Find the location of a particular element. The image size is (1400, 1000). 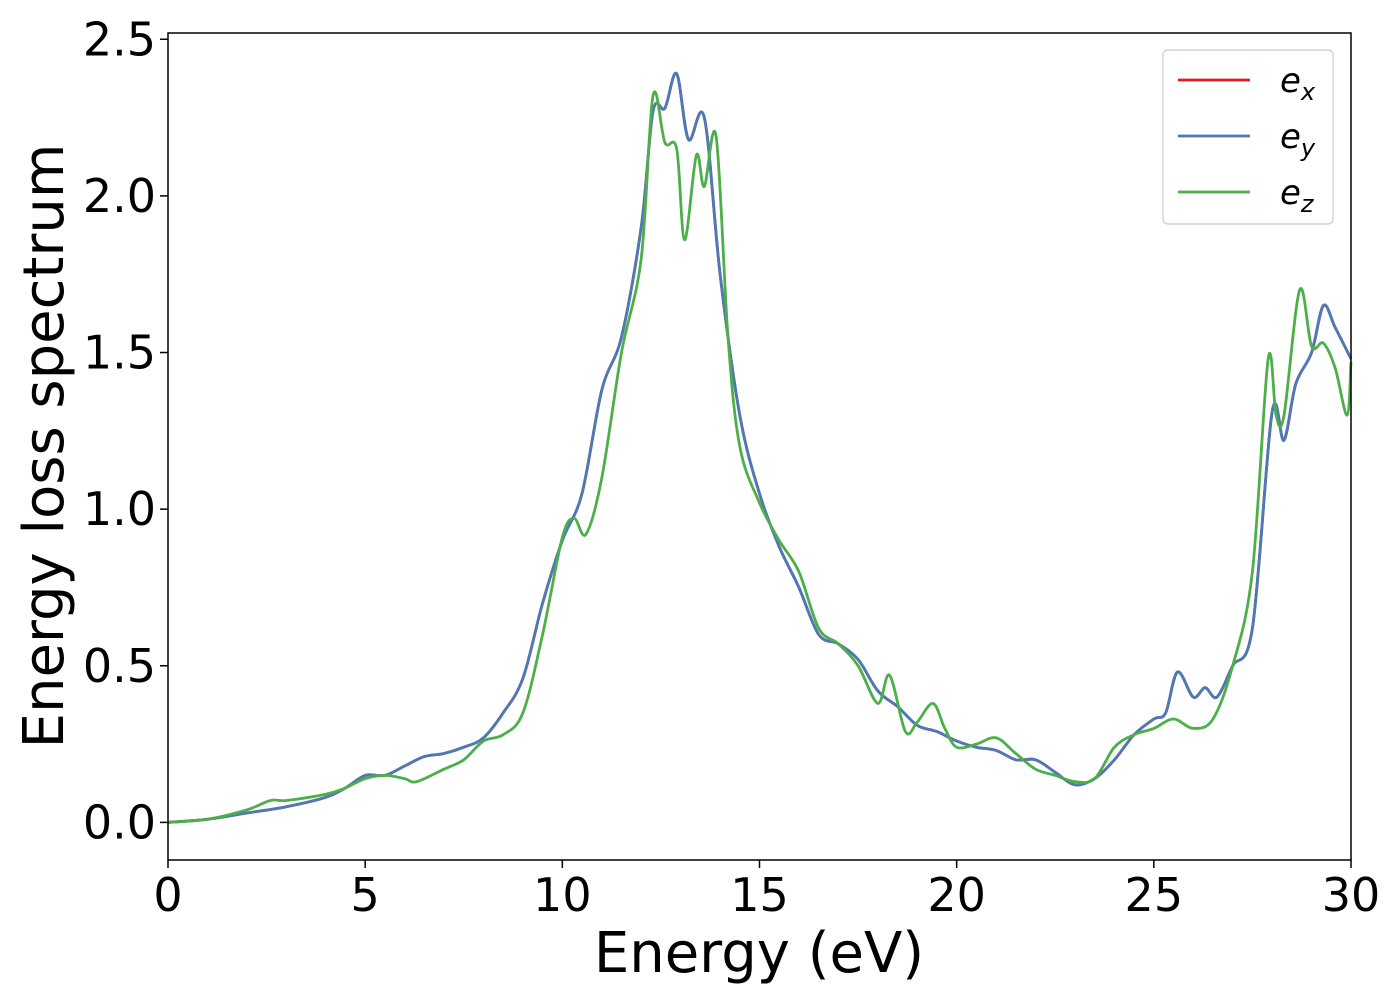

x-tick-label: 30 is located at coordinates (1351, 895).